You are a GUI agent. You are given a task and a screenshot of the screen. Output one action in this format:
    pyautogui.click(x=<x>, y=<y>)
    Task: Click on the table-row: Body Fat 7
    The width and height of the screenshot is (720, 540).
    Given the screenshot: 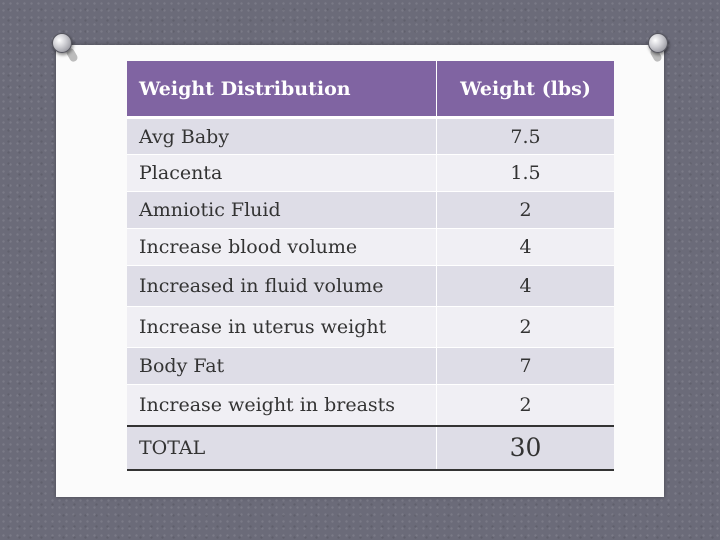 What is the action you would take?
    pyautogui.click(x=370, y=366)
    